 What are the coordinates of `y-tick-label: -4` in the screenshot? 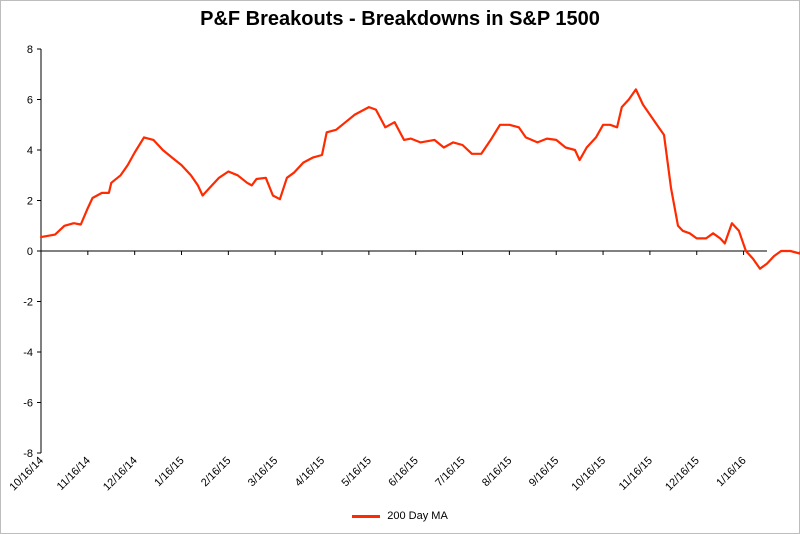 It's located at (28, 353).